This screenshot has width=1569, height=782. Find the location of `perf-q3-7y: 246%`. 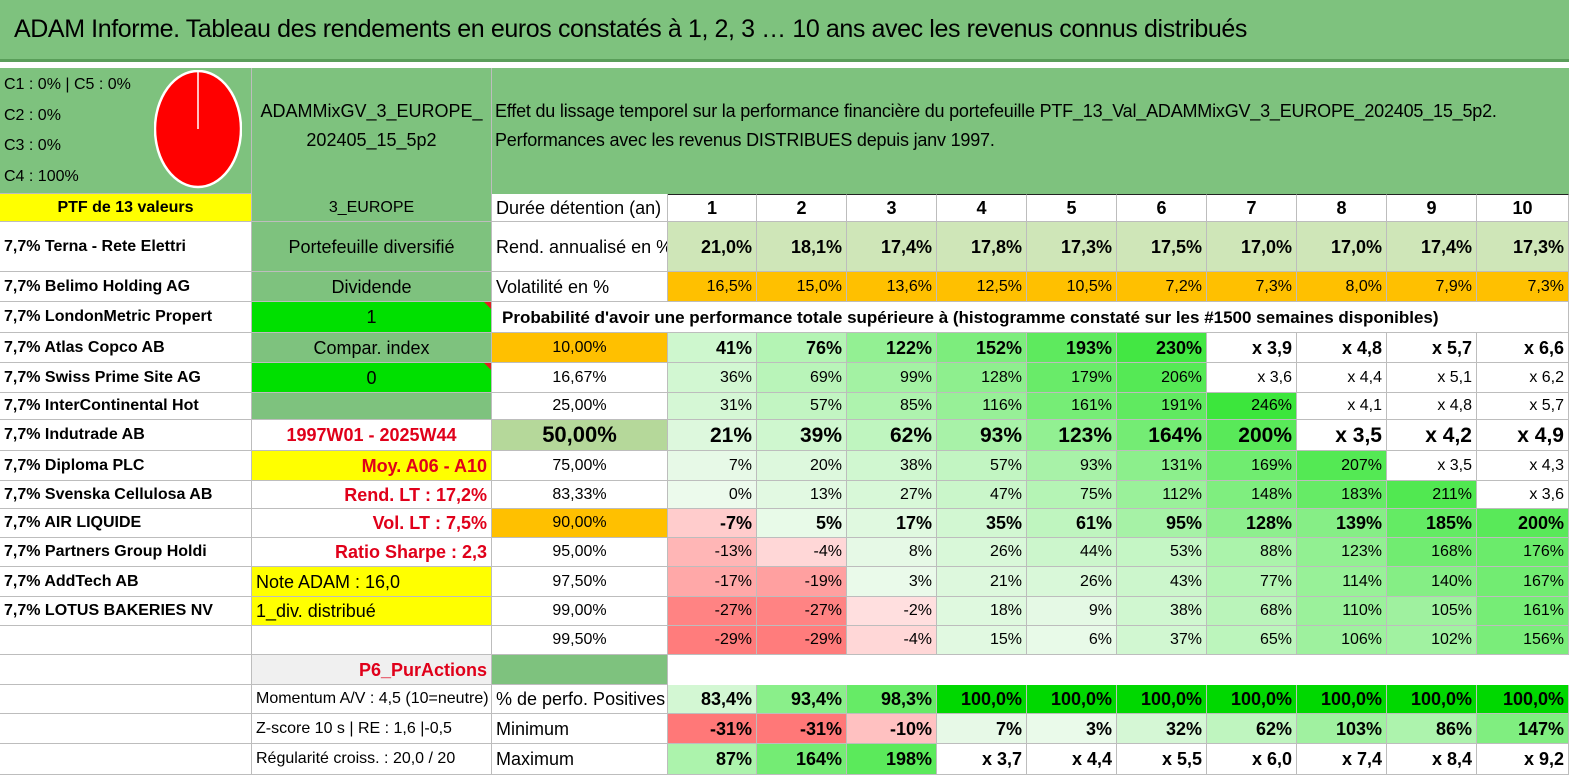

perf-q3-7y: 246% is located at coordinates (1252, 406).